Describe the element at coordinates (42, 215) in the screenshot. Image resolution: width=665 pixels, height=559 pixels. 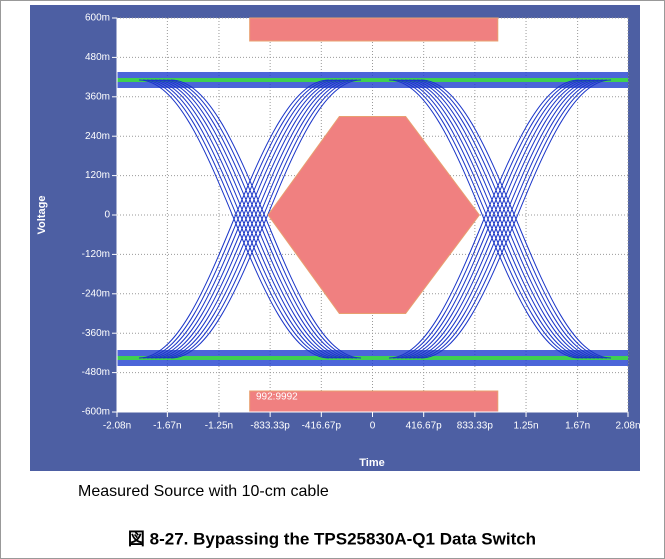
I see `y-axis-label: Voltage` at that location.